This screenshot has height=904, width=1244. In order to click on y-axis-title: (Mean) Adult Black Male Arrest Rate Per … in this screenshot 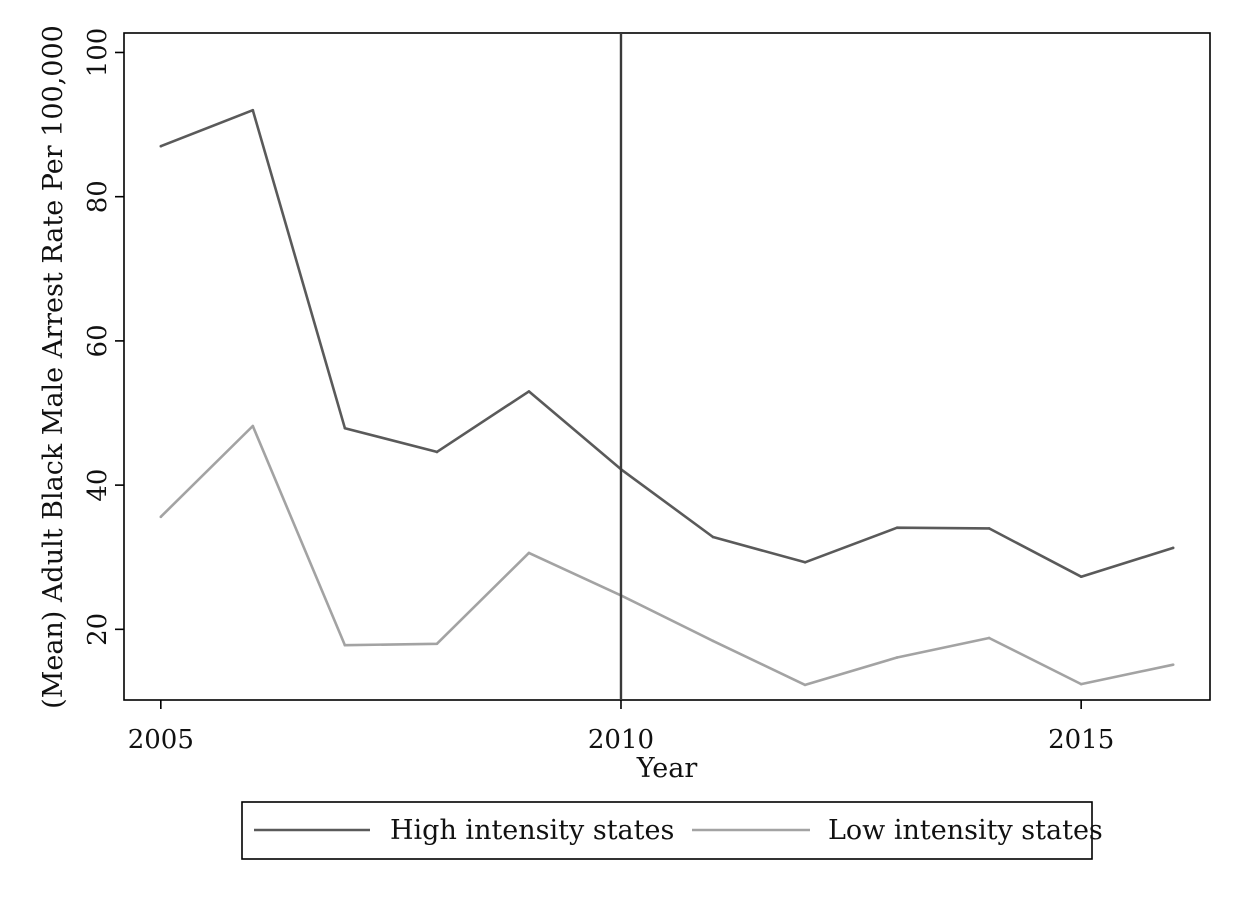, I will do `click(53, 367)`.